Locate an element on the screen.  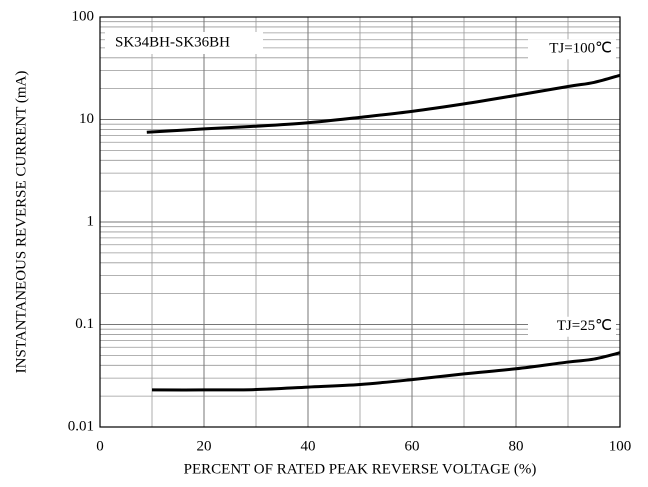
x-tick-label: 0 is located at coordinates (100, 446).